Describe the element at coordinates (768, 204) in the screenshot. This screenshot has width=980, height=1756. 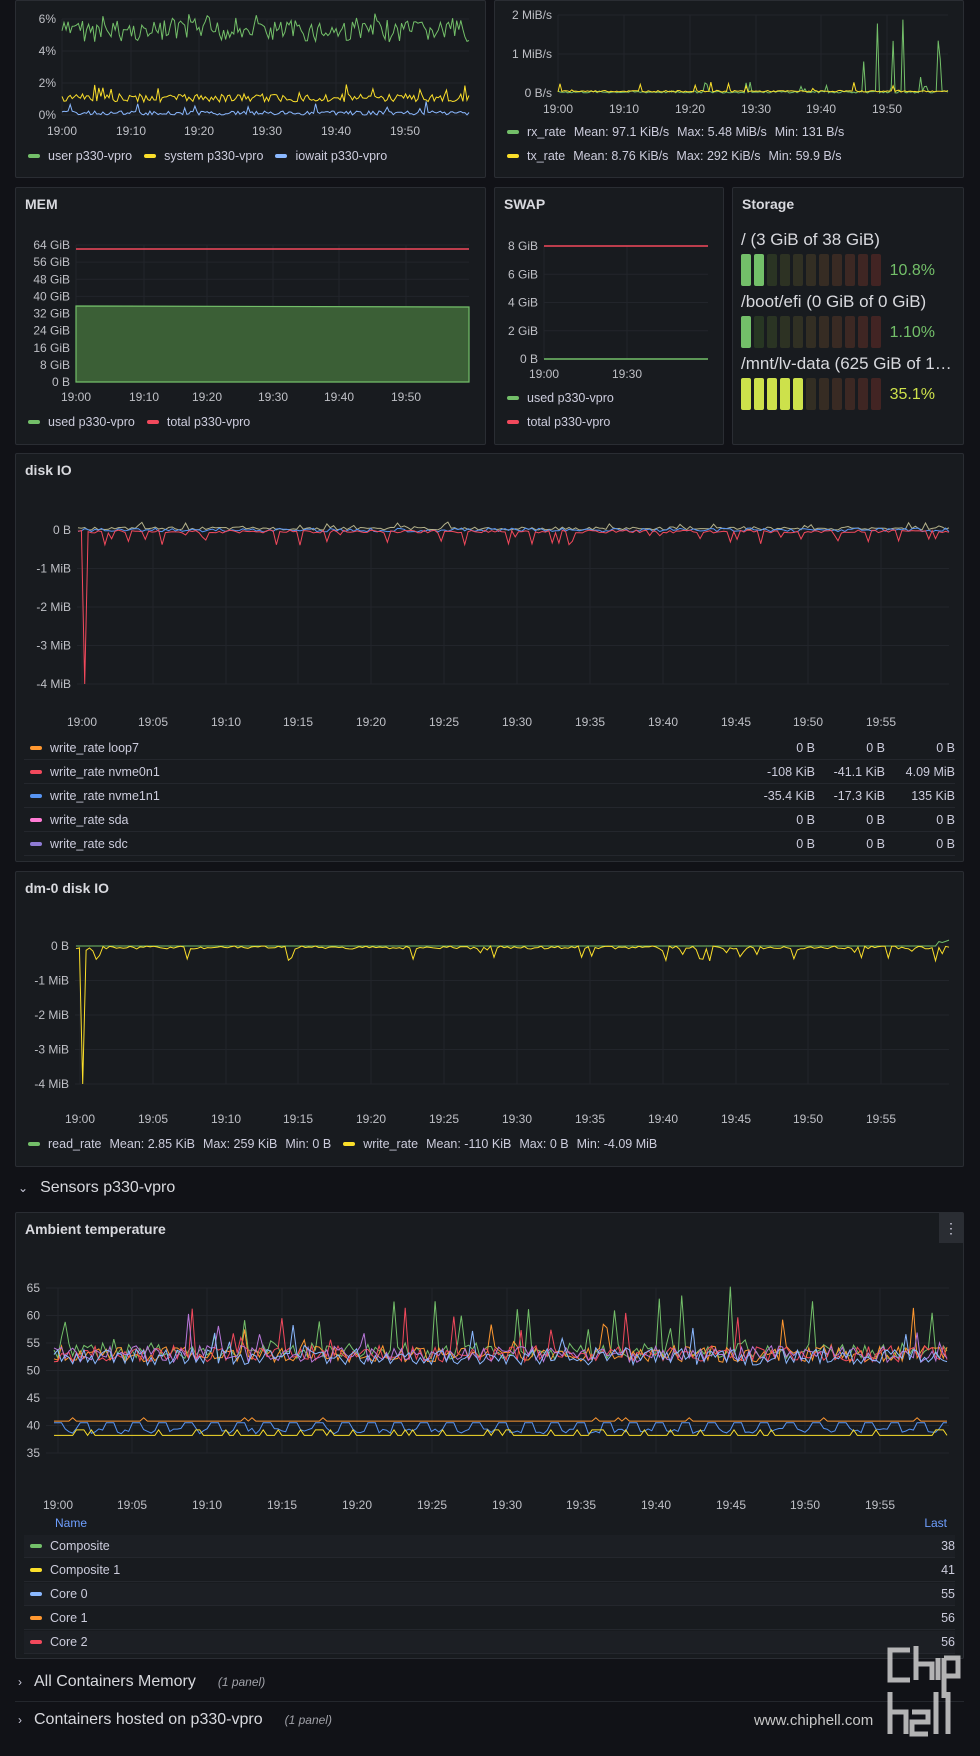
I see `panel-title: Storage` at that location.